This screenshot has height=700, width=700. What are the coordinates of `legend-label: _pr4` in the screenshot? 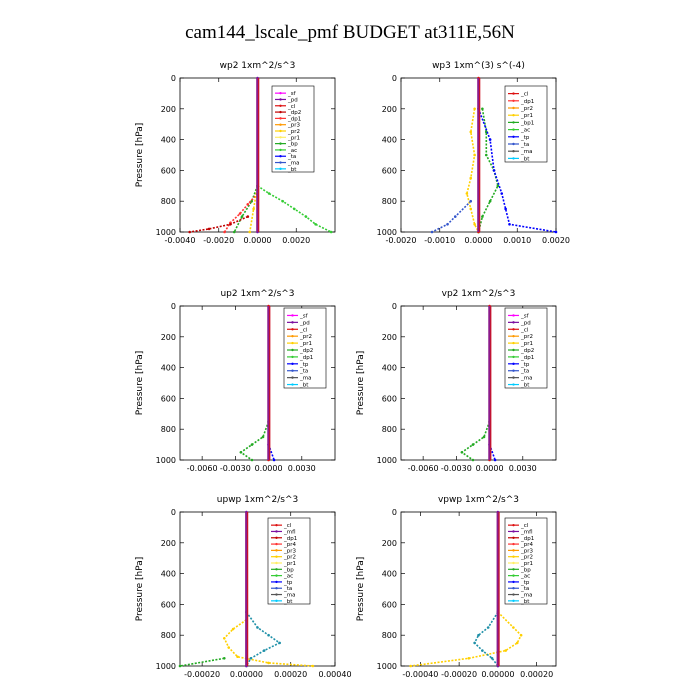 It's located at (290, 545).